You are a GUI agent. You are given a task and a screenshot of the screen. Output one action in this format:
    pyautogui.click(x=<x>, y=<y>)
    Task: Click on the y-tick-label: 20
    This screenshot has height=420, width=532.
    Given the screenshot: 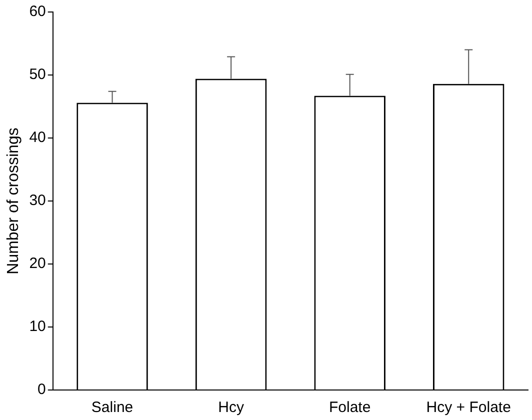 What is the action you would take?
    pyautogui.click(x=37, y=263)
    